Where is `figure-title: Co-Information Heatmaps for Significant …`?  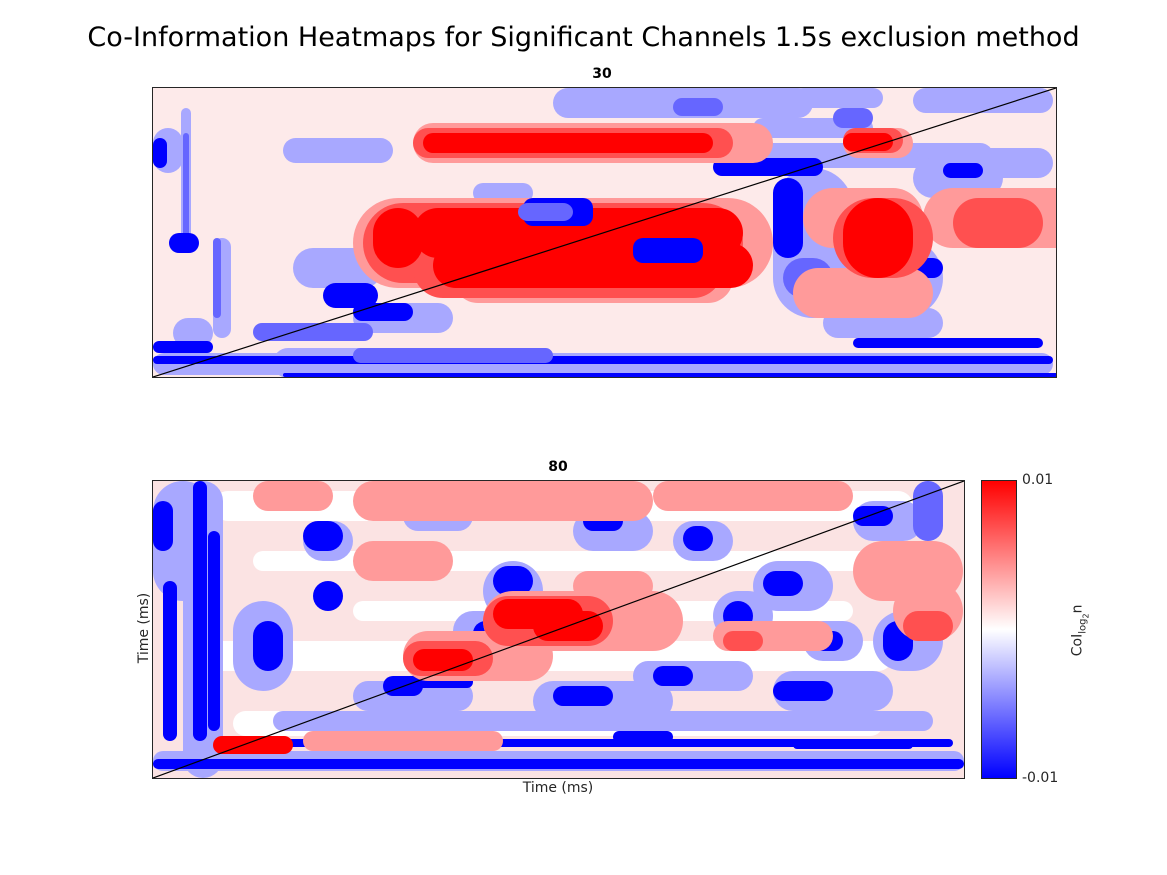 figure-title: Co-Information Heatmaps for Significant … is located at coordinates (583, 37).